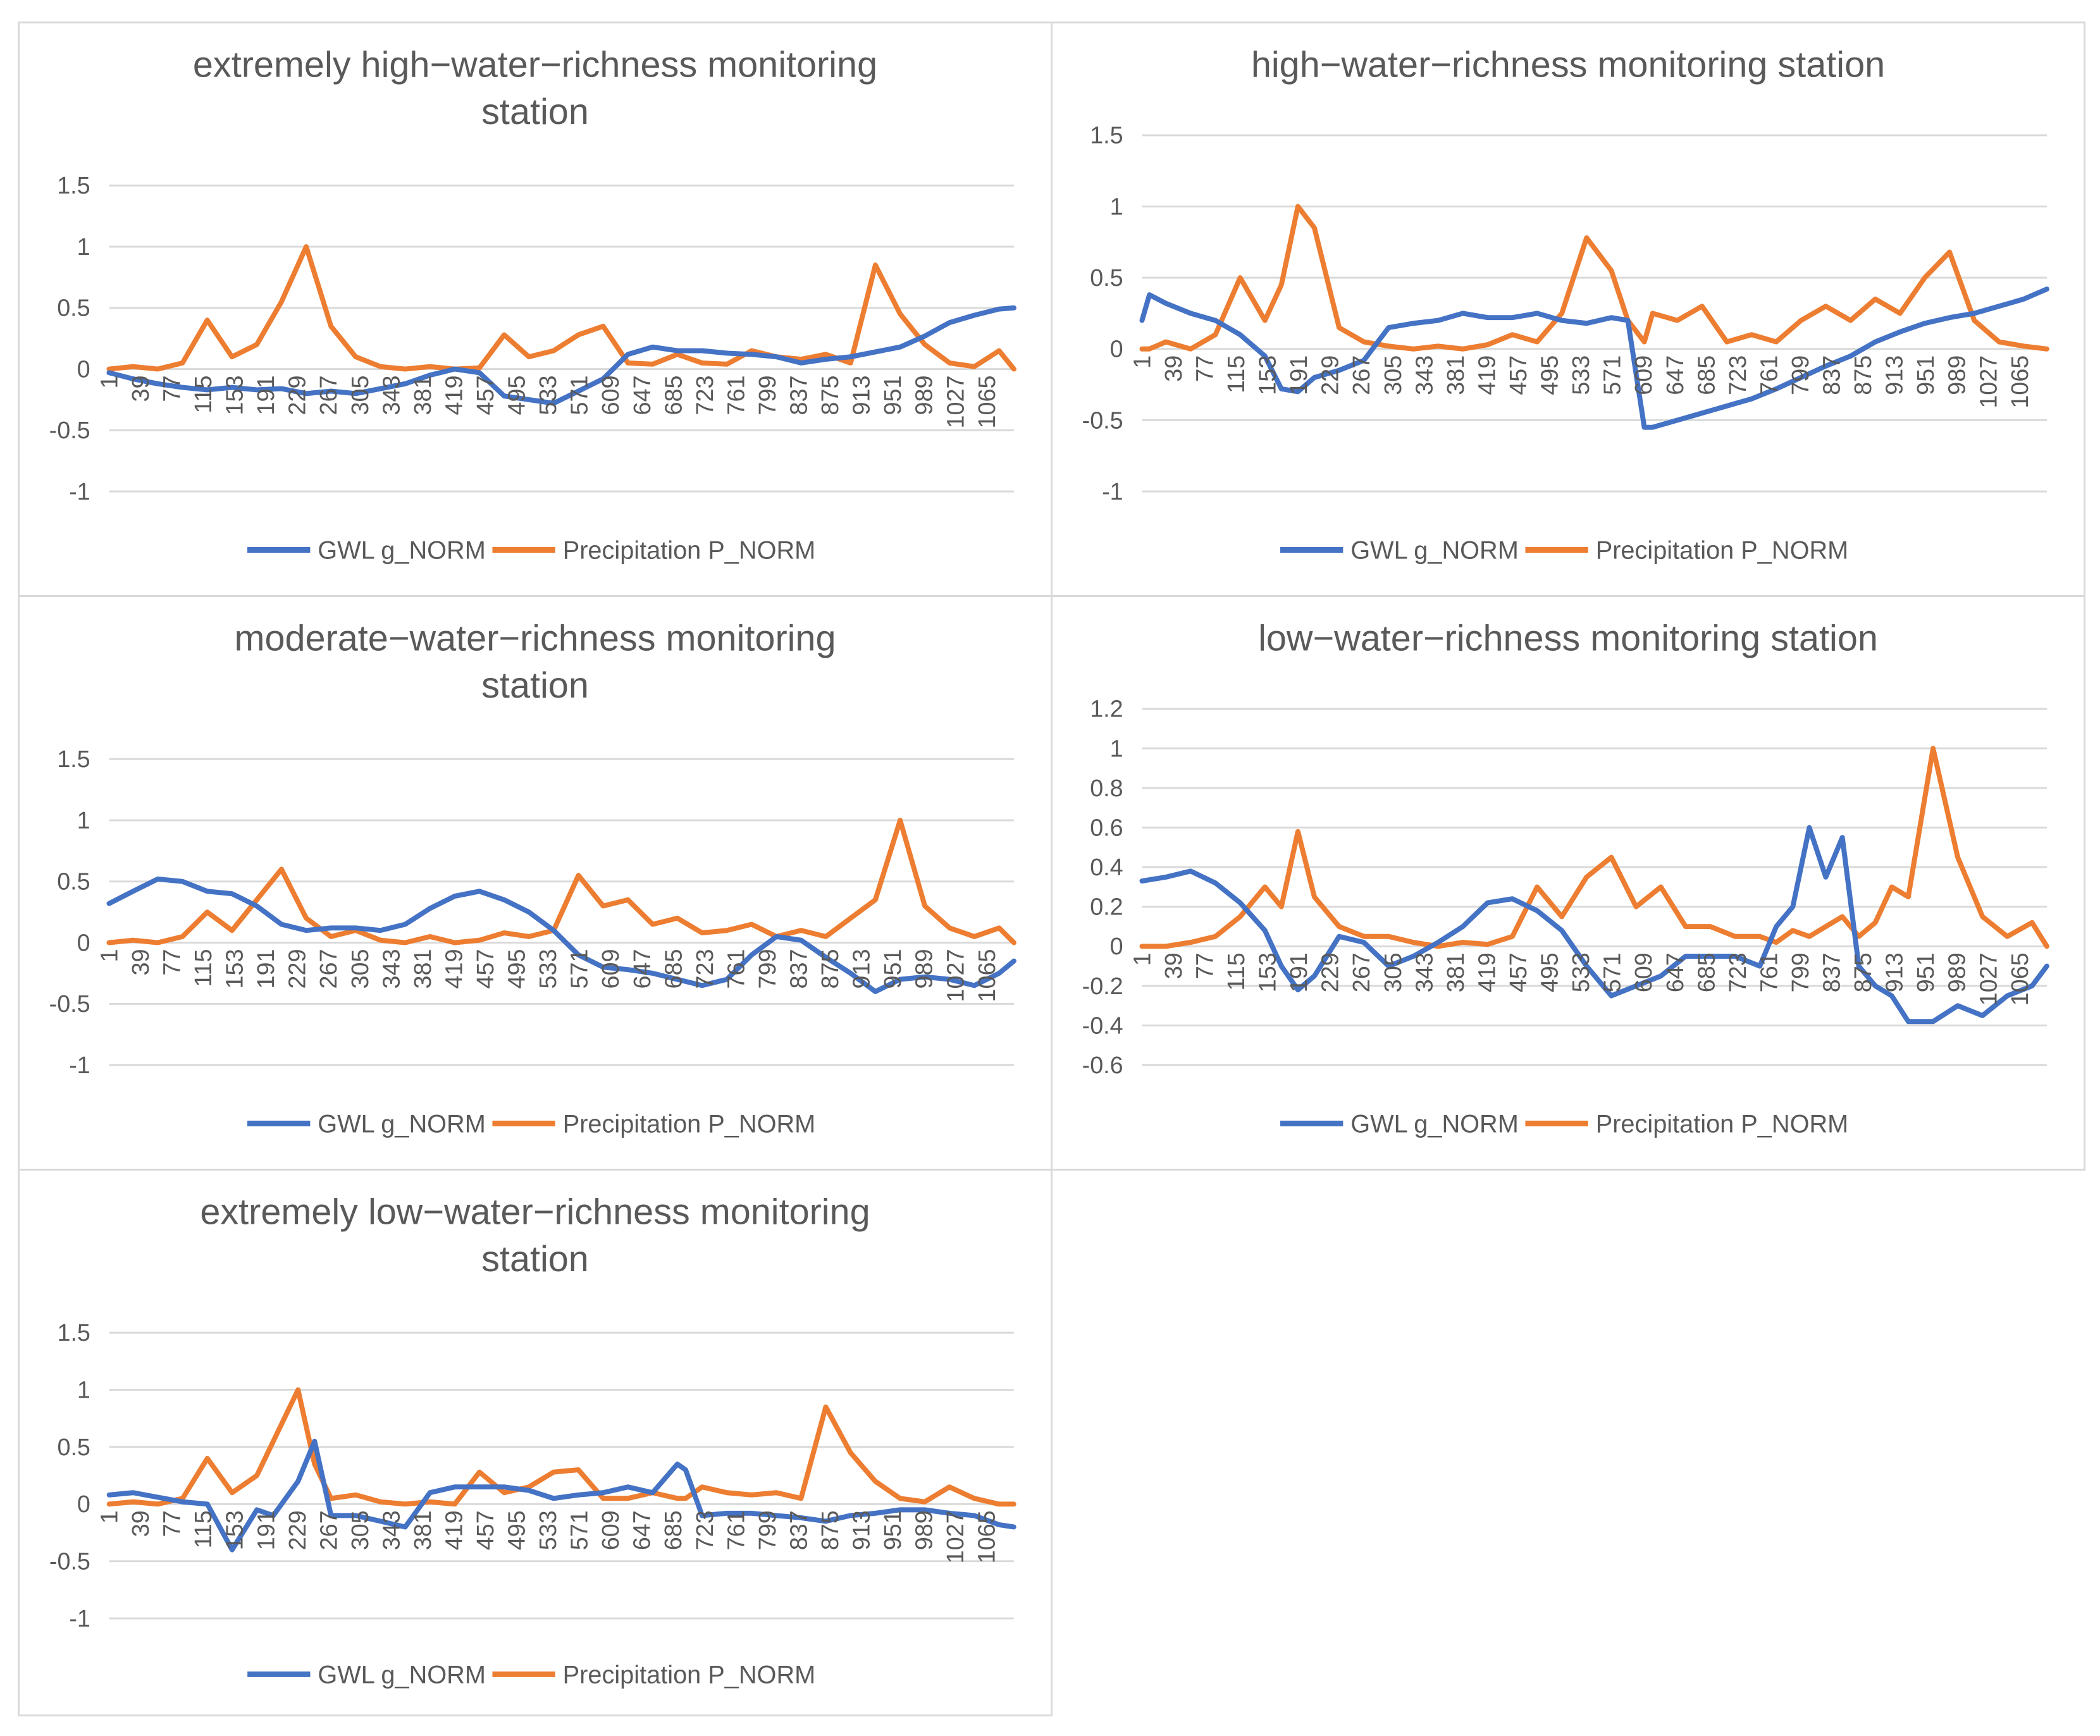  I want to click on y-tick-label: -0.6, so click(1102, 1065).